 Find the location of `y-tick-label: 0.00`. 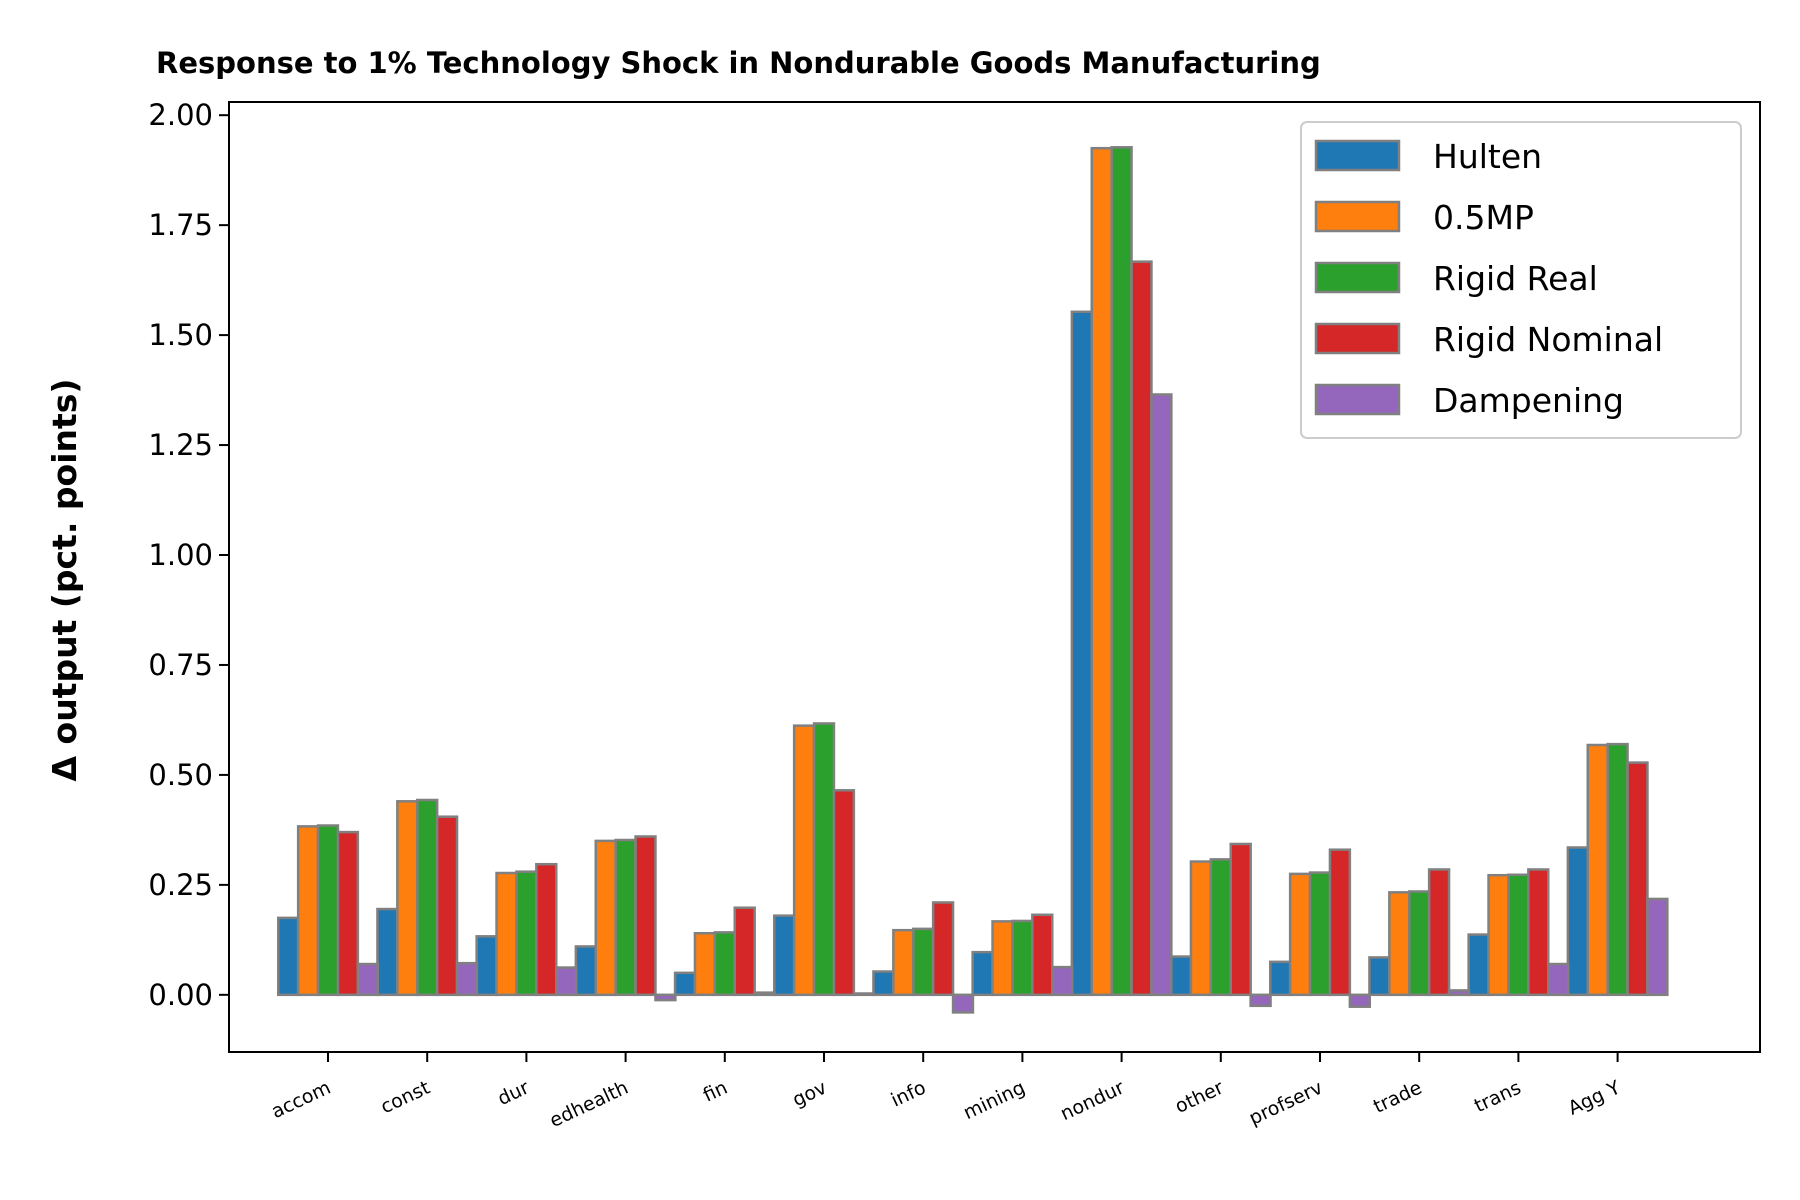

y-tick-label: 0.00 is located at coordinates (180, 995).